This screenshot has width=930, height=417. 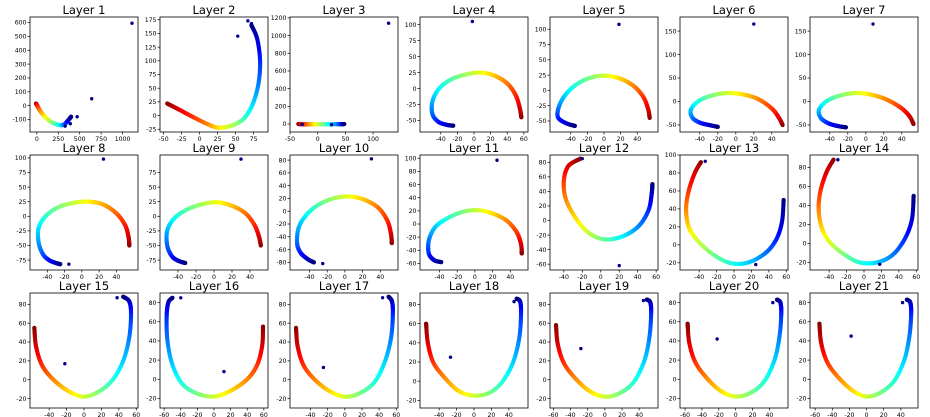 I want to click on y-tick-label: 200, so click(x=281, y=107).